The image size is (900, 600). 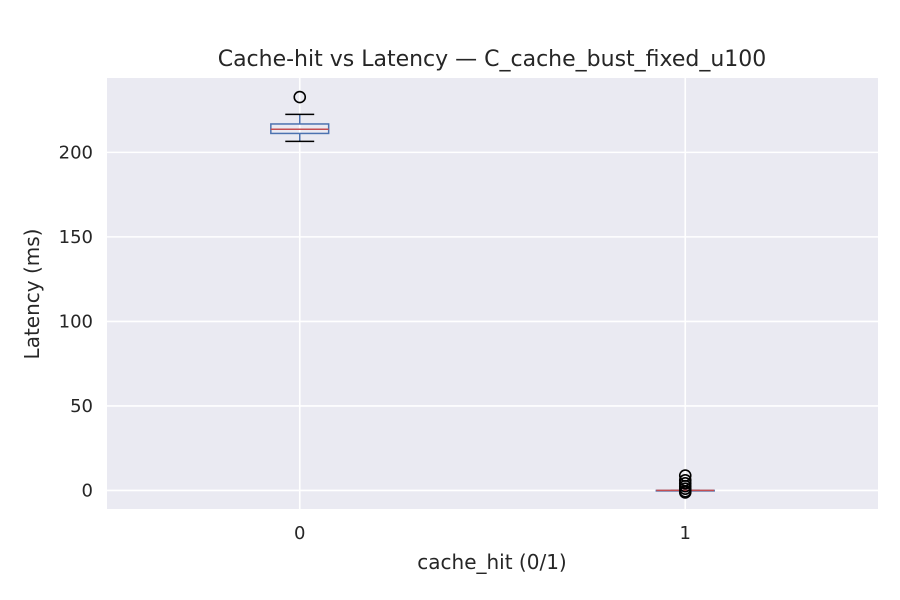 What do you see at coordinates (81, 406) in the screenshot?
I see `y-tick-label: 50` at bounding box center [81, 406].